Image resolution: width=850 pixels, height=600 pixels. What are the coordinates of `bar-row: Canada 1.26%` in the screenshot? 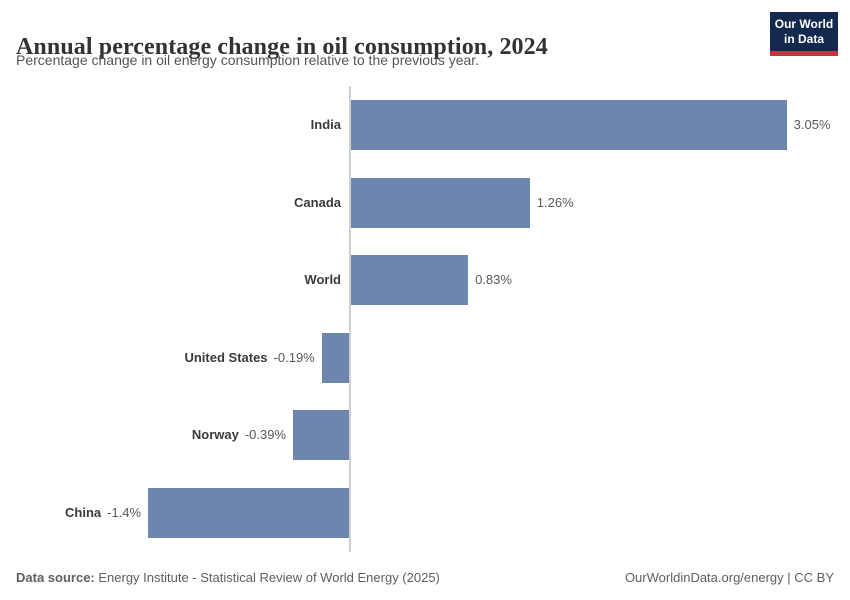 It's located at (425, 202).